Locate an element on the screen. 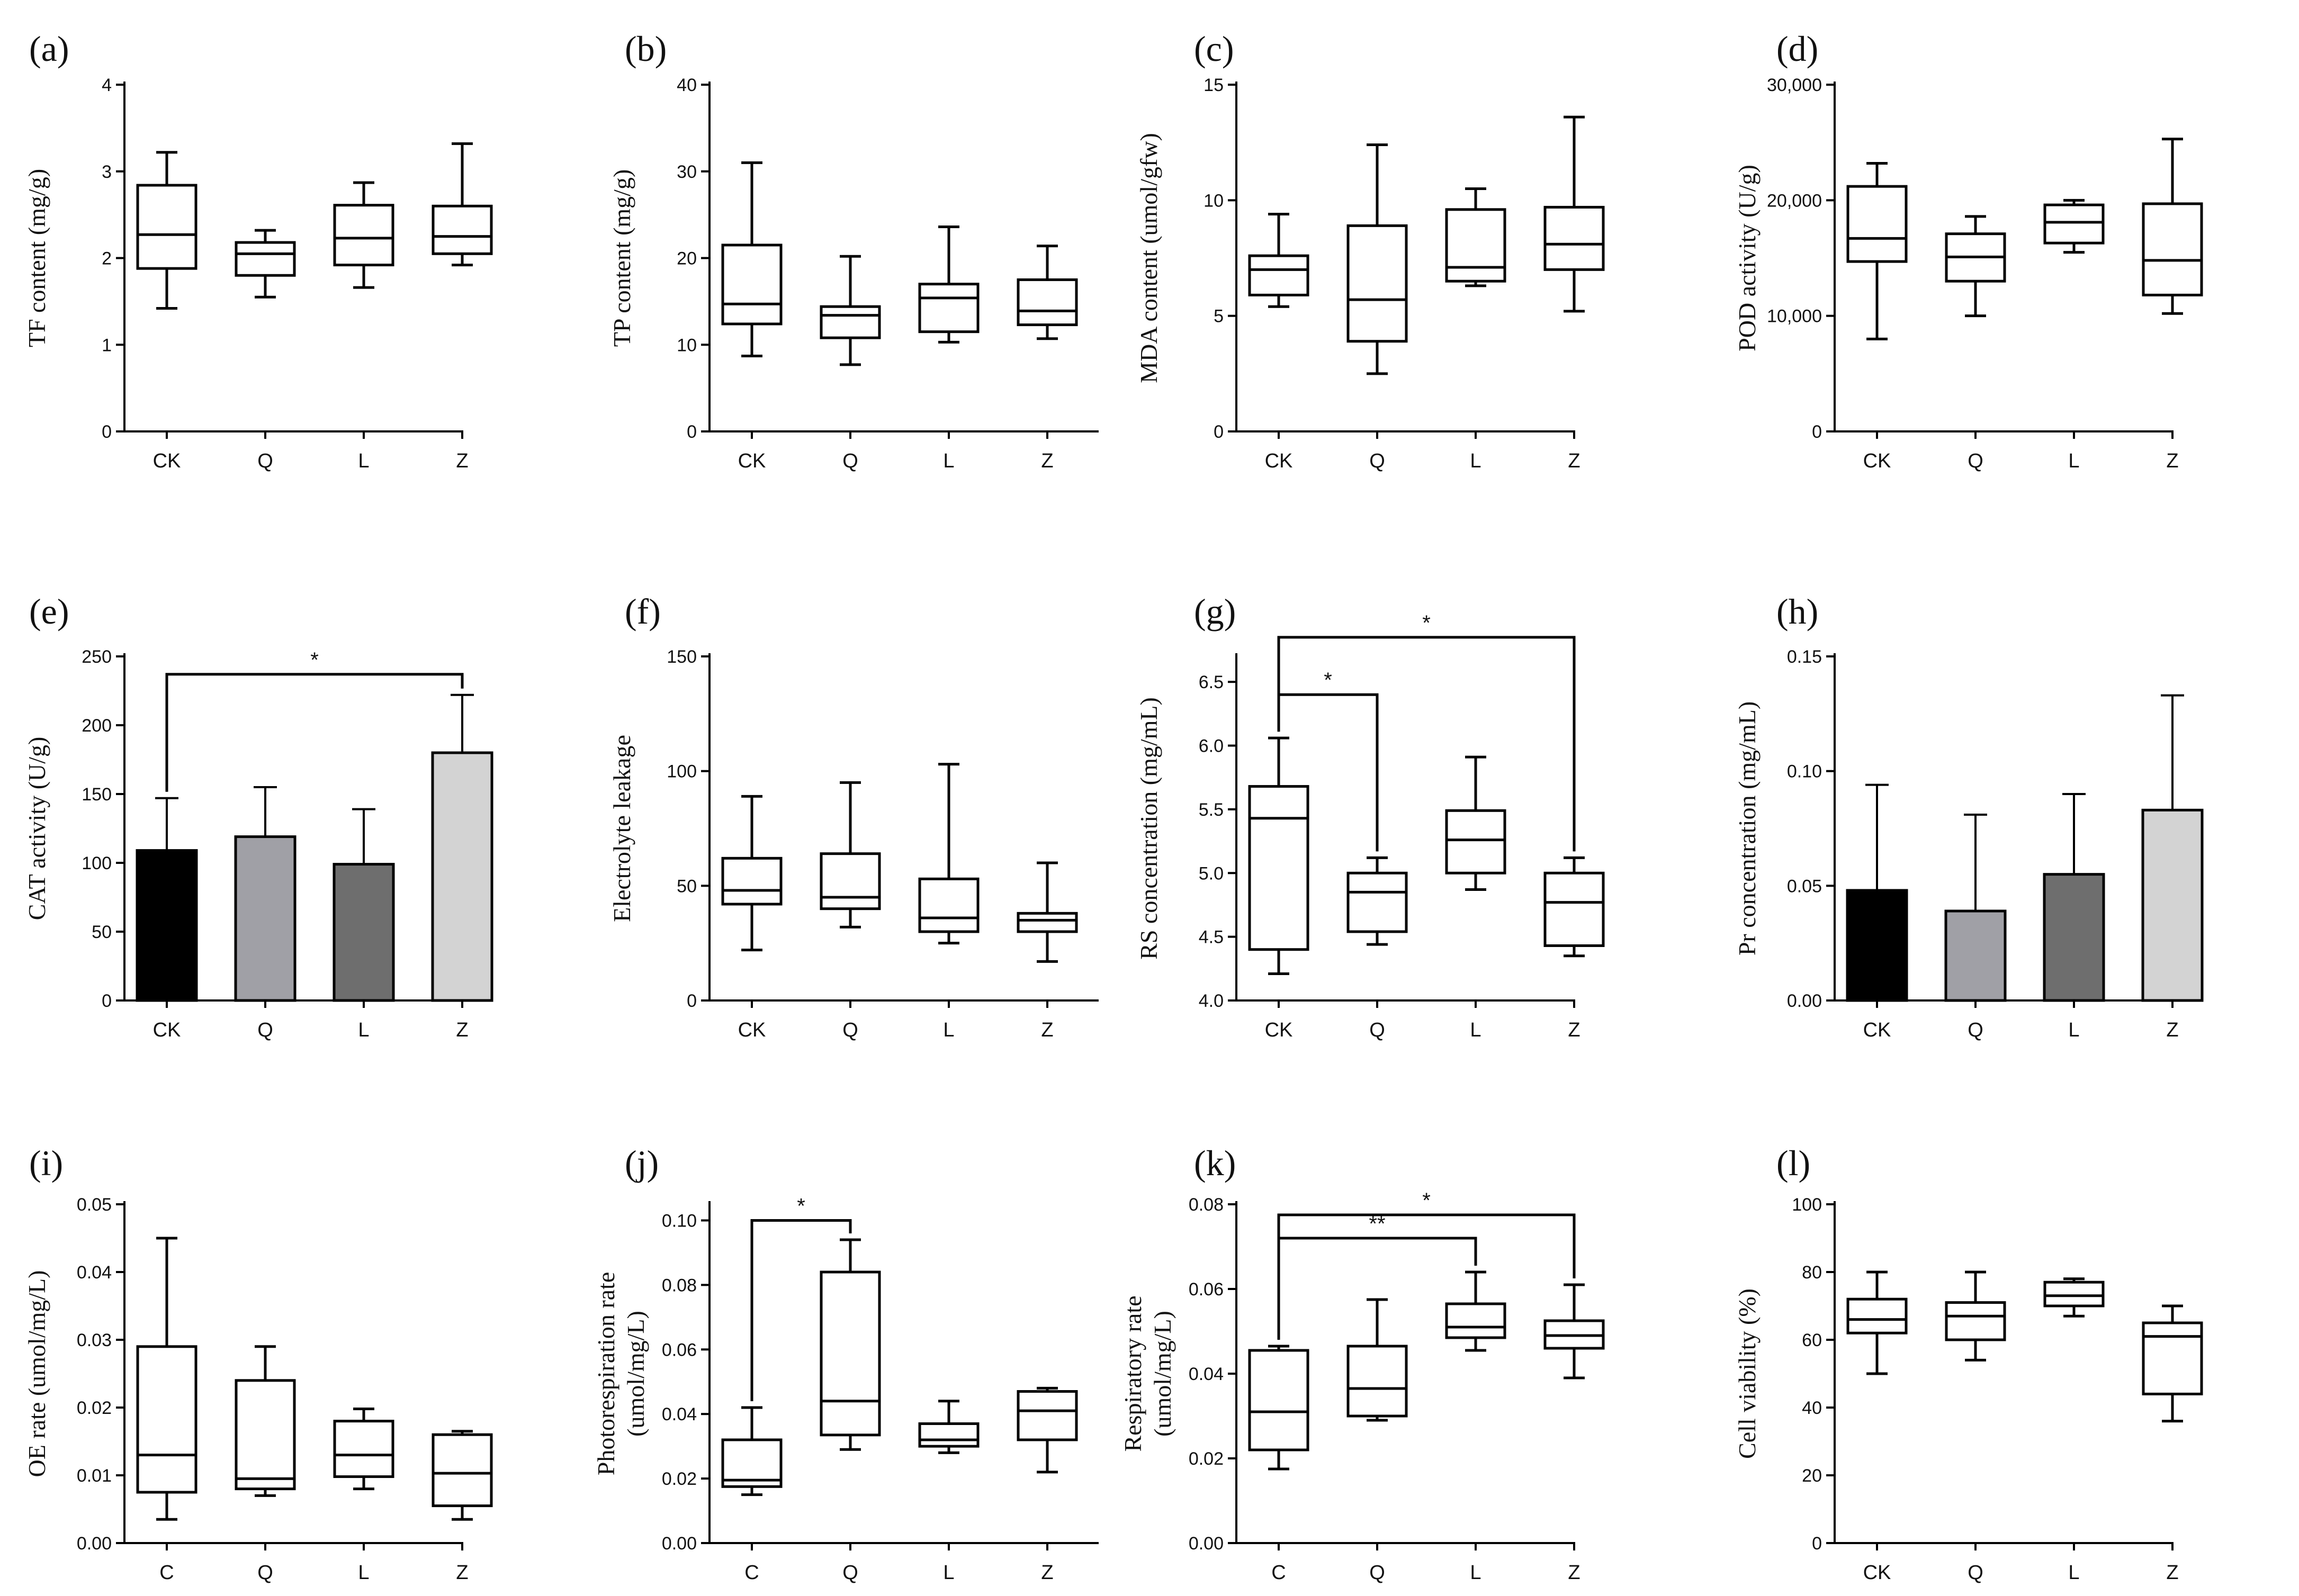 This screenshot has width=2299, height=1596. panel-label: (a) is located at coordinates (49, 49).